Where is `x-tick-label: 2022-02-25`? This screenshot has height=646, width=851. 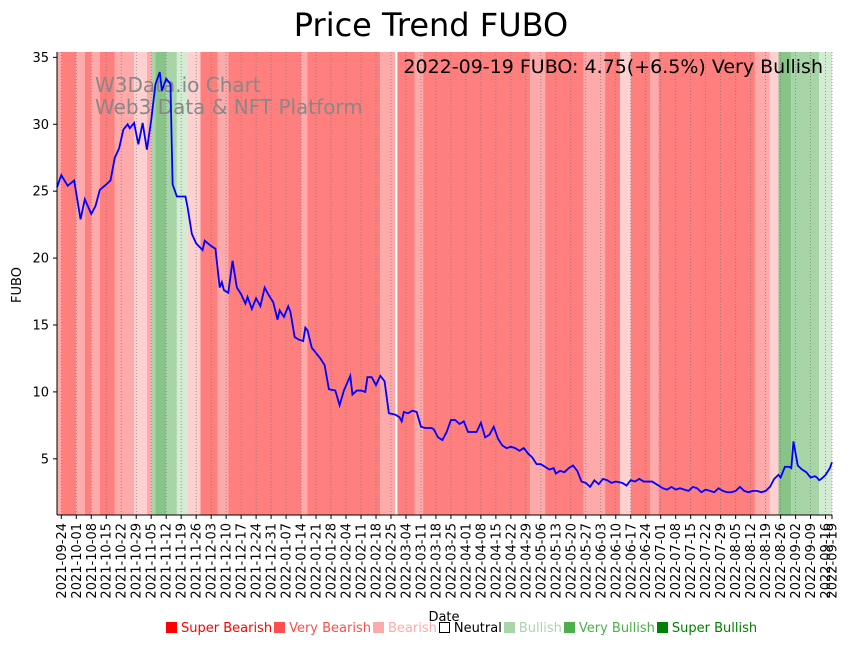
x-tick-label: 2022-02-25 is located at coordinates (391, 561).